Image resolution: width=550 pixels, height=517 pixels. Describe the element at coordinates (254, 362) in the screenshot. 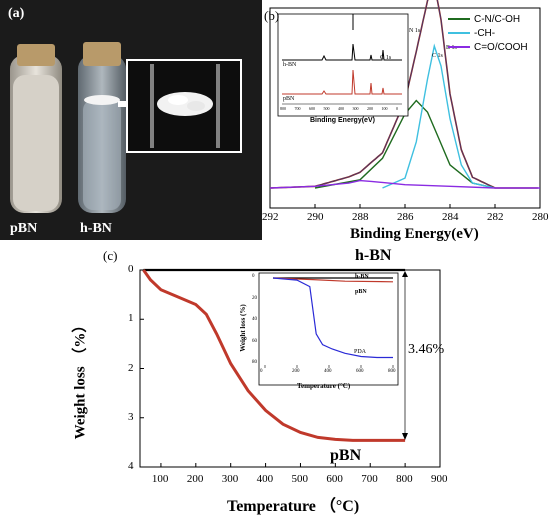

I see `tga-inset-ytick-label: 80` at that location.